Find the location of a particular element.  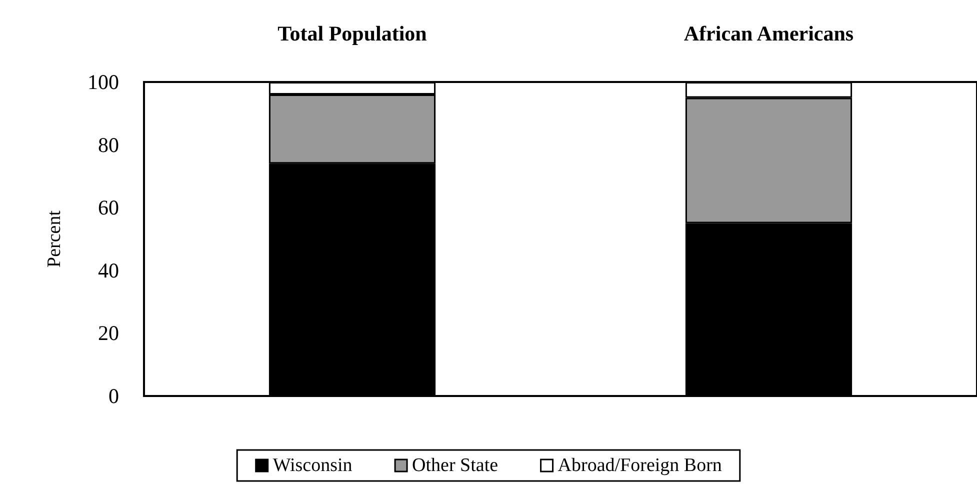

x-tick-label: African Americans is located at coordinates (769, 34).